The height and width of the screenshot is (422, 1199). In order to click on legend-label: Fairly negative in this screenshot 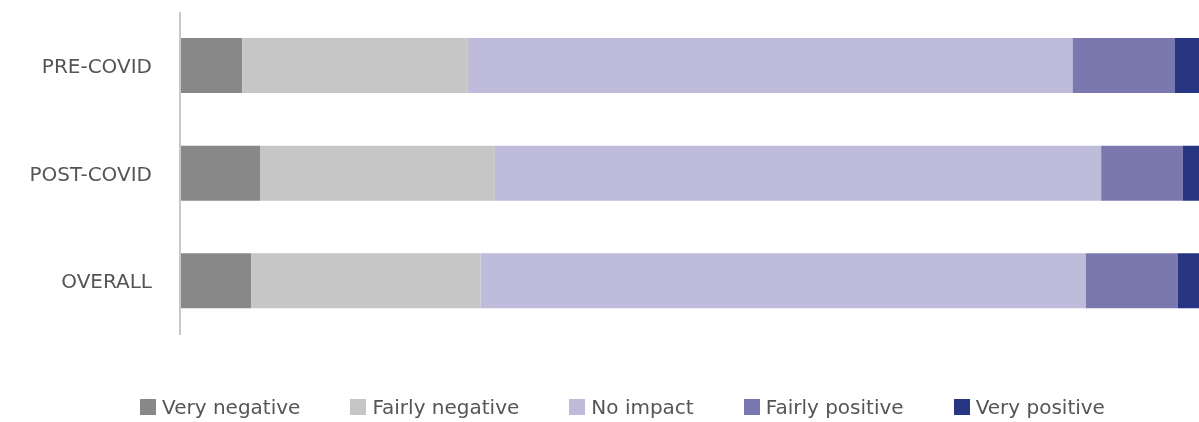, I will do `click(446, 407)`.